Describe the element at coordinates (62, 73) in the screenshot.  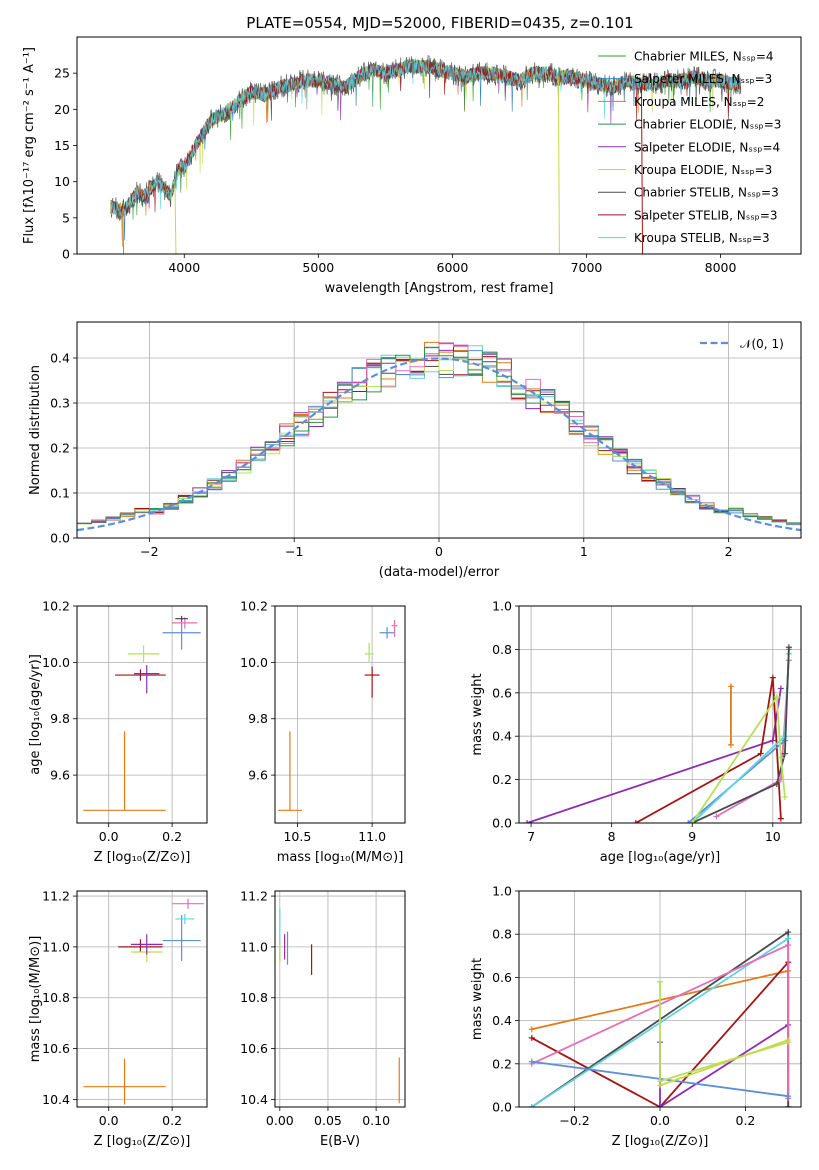
I see `y-tick-label: 25` at that location.